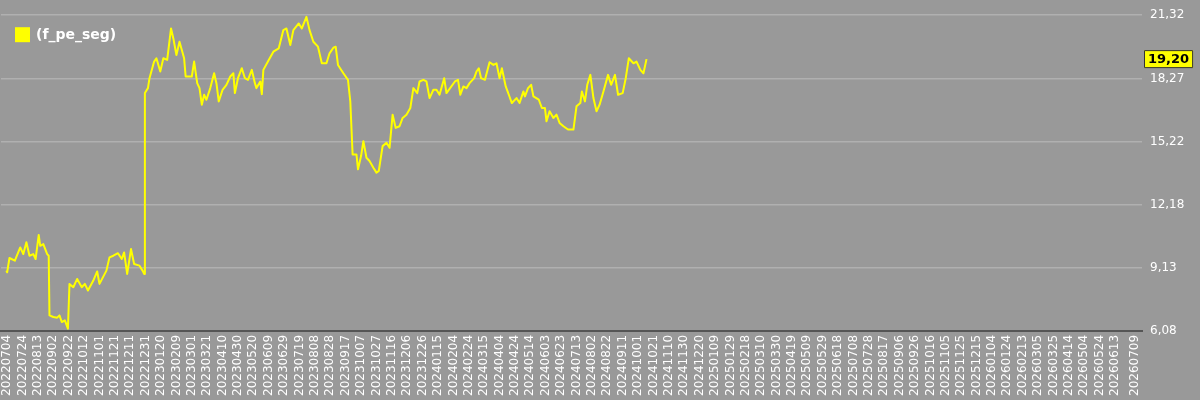  Describe the element at coordinates (98, 365) in the screenshot. I see `x-tick-label: 20221101` at that location.